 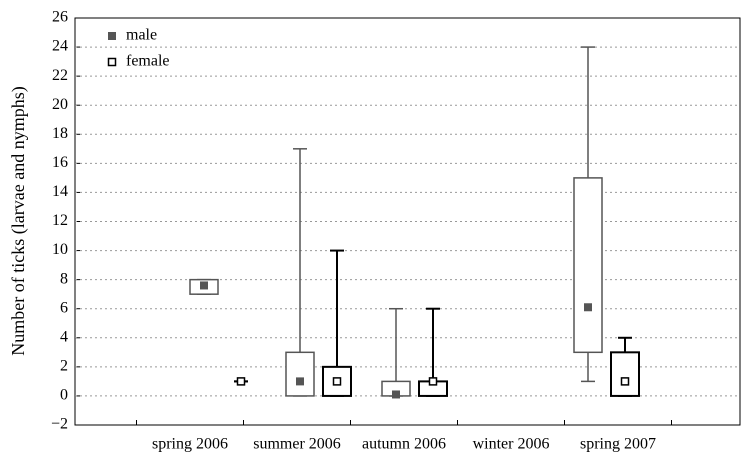 I want to click on y-tick-label: 6, so click(x=64, y=307).